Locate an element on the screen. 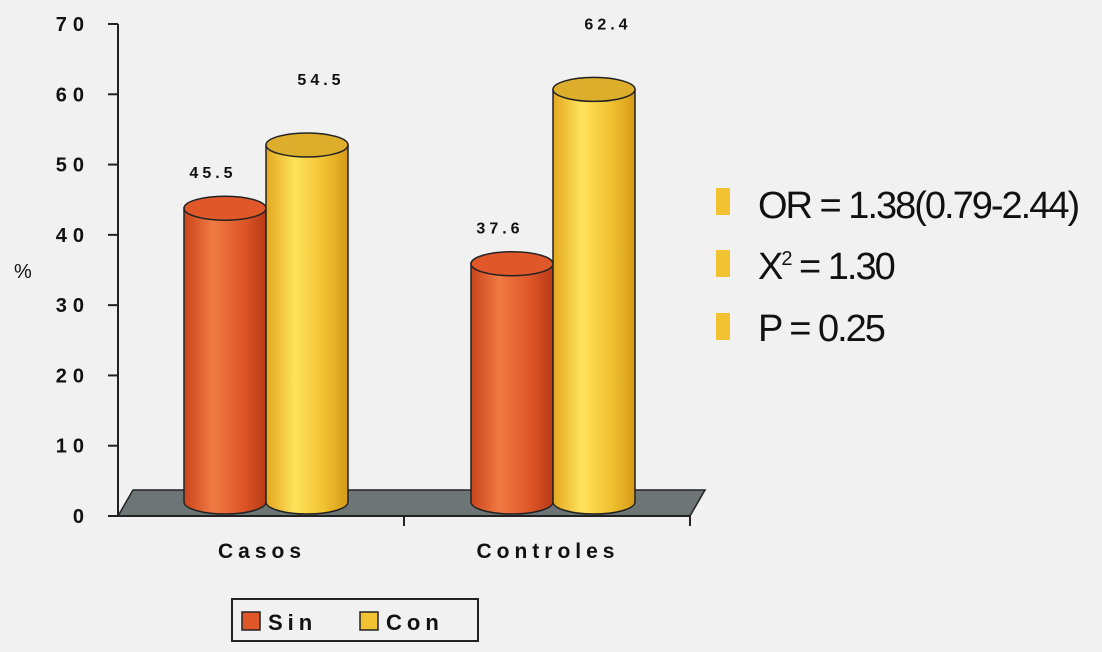 The image size is (1102, 652). bar-con-casos is located at coordinates (307, 323).